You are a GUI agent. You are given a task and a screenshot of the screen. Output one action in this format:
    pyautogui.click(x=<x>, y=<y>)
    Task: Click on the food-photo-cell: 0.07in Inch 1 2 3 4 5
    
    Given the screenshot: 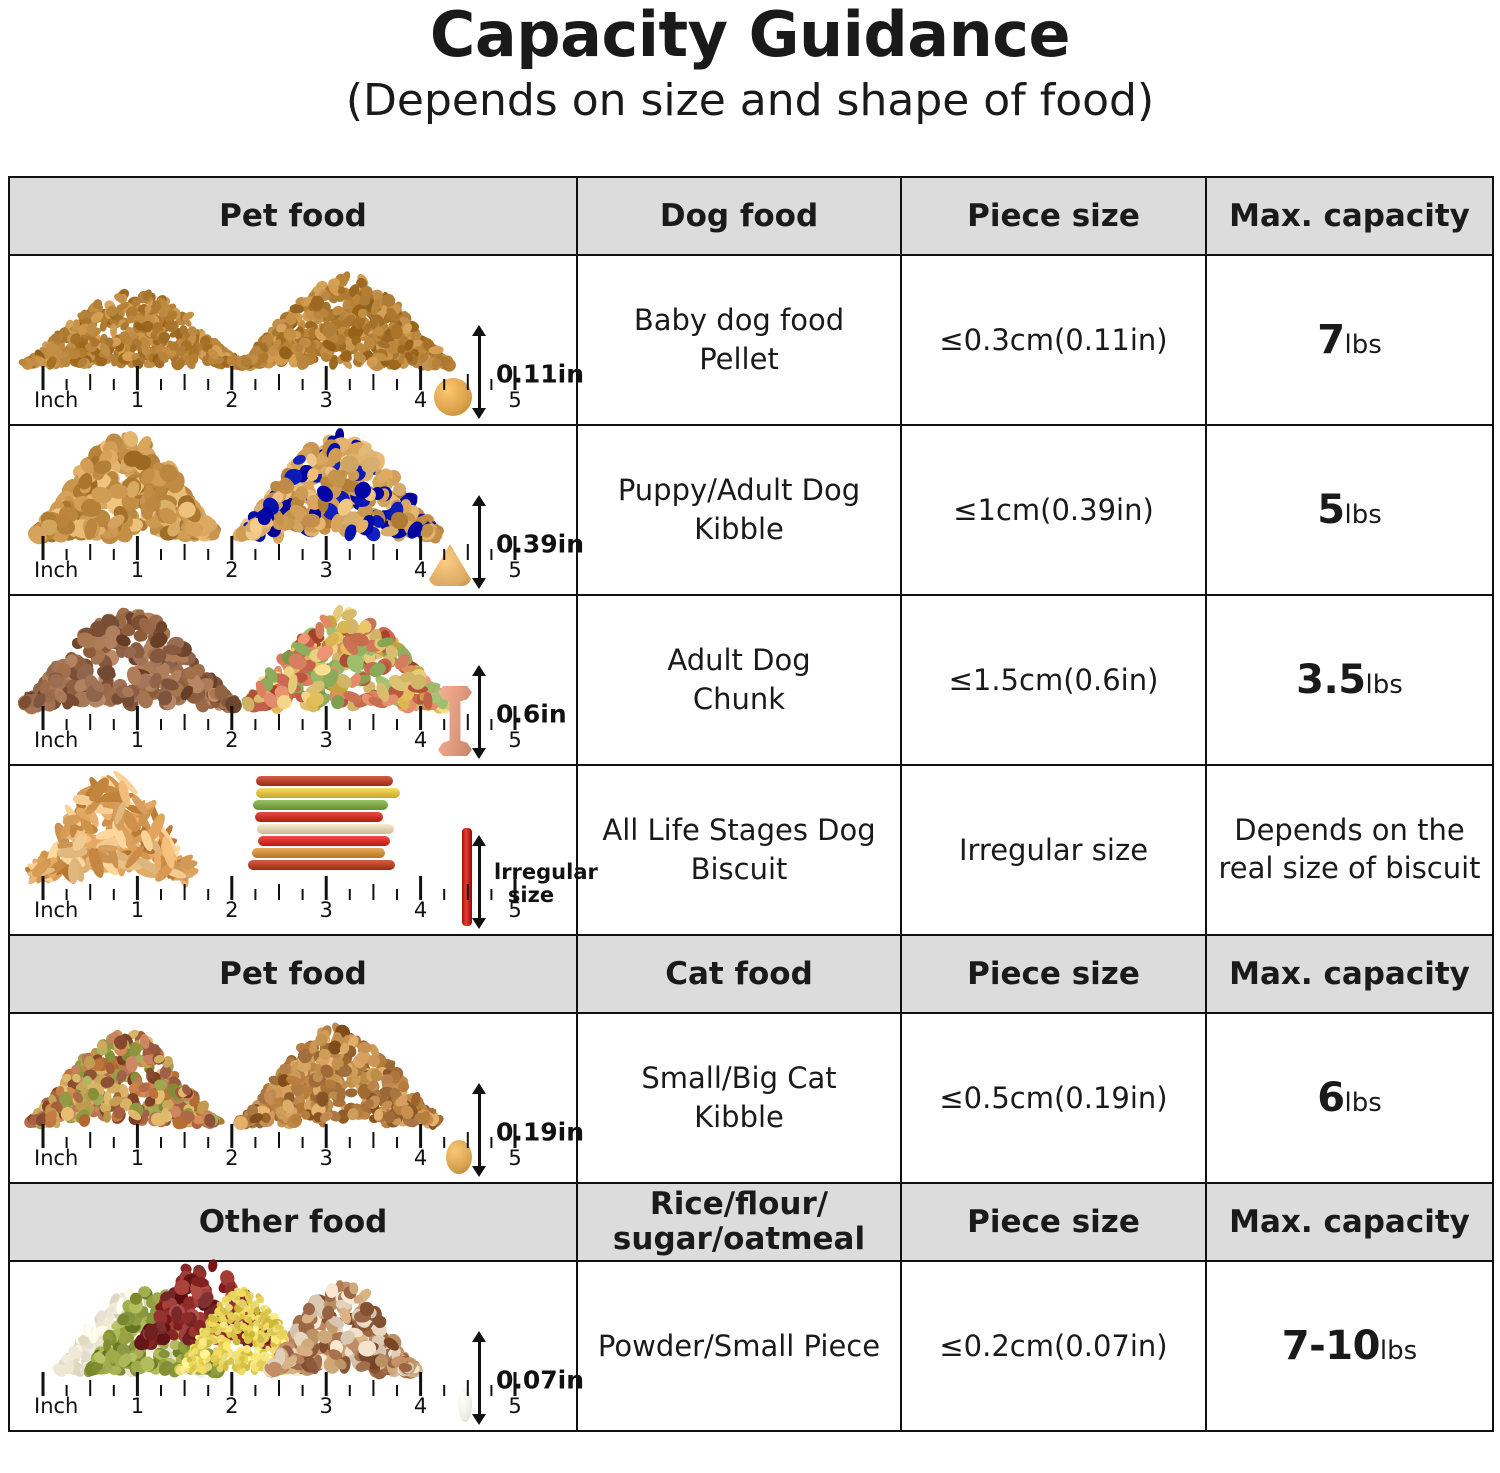 What is the action you would take?
    pyautogui.click(x=296, y=1345)
    